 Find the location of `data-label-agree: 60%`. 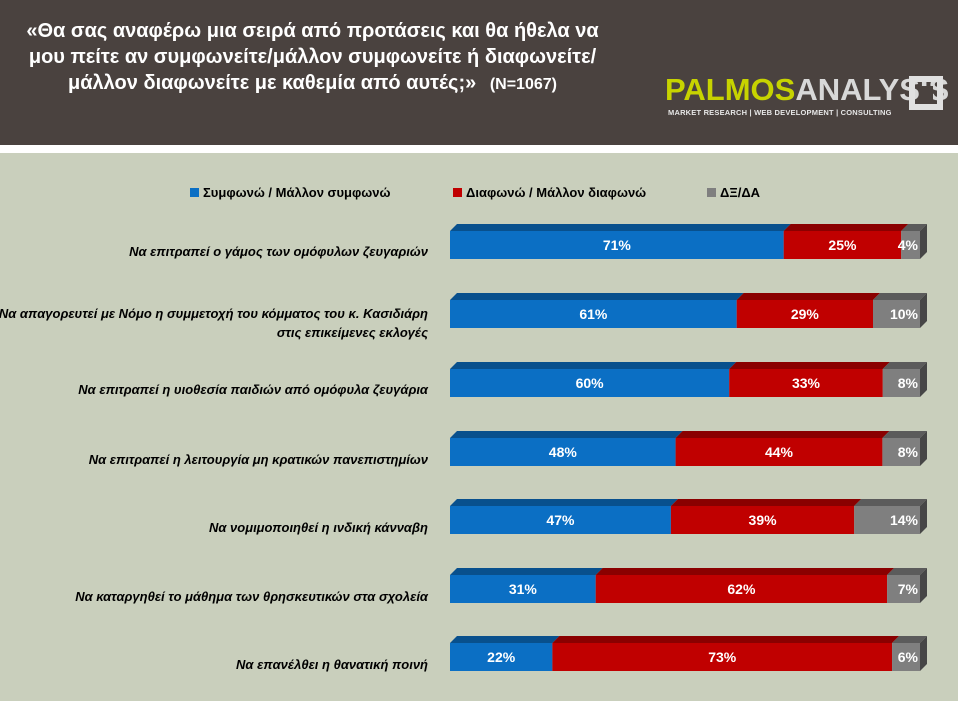

data-label-agree: 60% is located at coordinates (590, 383).